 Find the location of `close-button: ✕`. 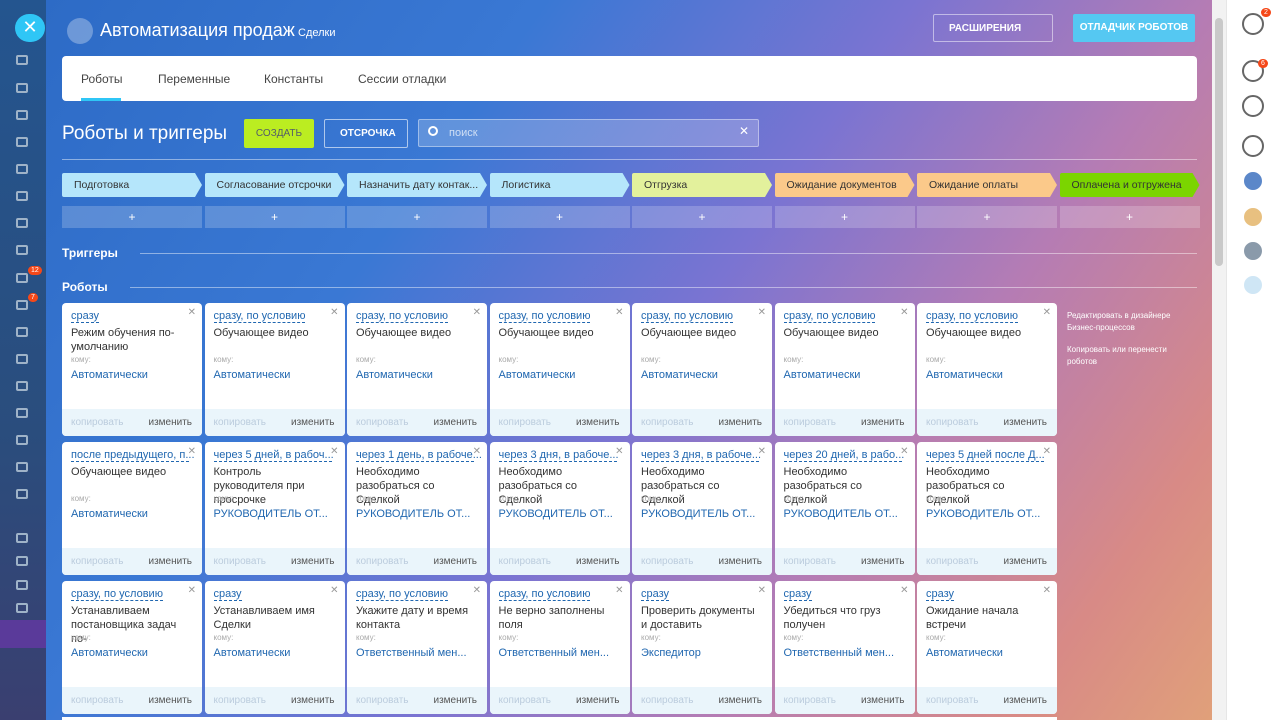

close-button: ✕ is located at coordinates (30, 28).